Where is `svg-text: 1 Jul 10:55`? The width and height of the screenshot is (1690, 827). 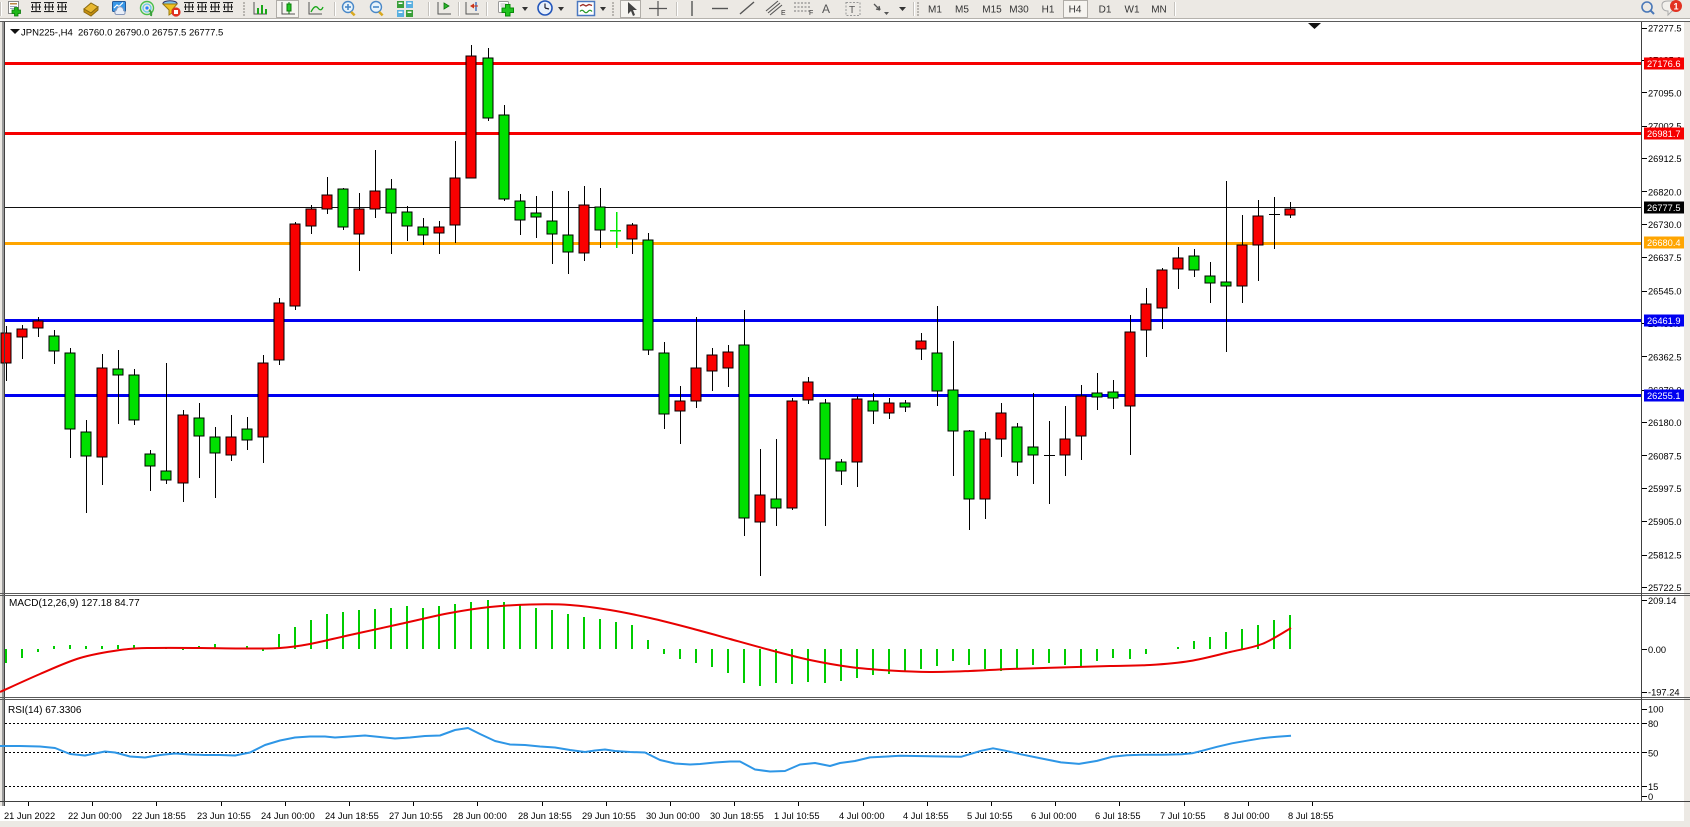 svg-text: 1 Jul 10:55 is located at coordinates (797, 816).